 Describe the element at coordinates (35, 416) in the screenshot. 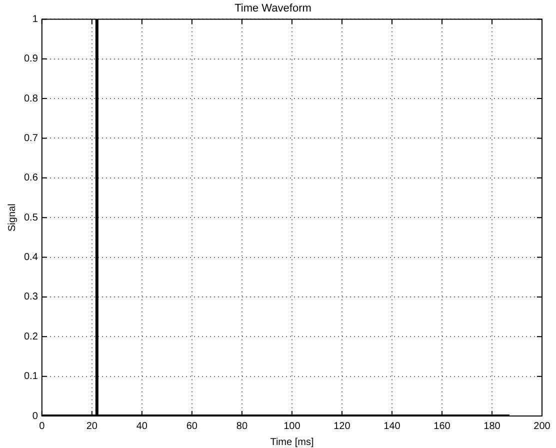

I see `y-tick-label: 0` at that location.